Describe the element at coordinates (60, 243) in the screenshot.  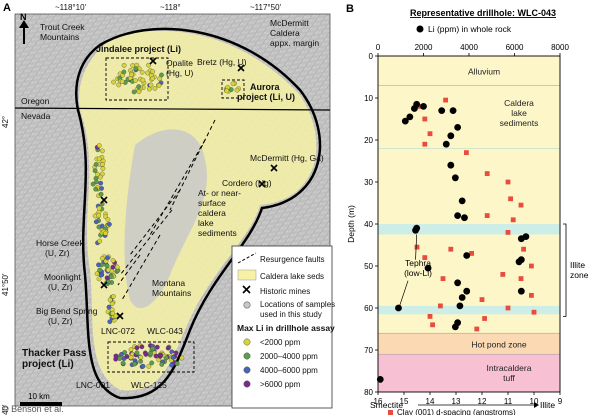
I see `label-horse-creek-1: Horse Creek` at that location.